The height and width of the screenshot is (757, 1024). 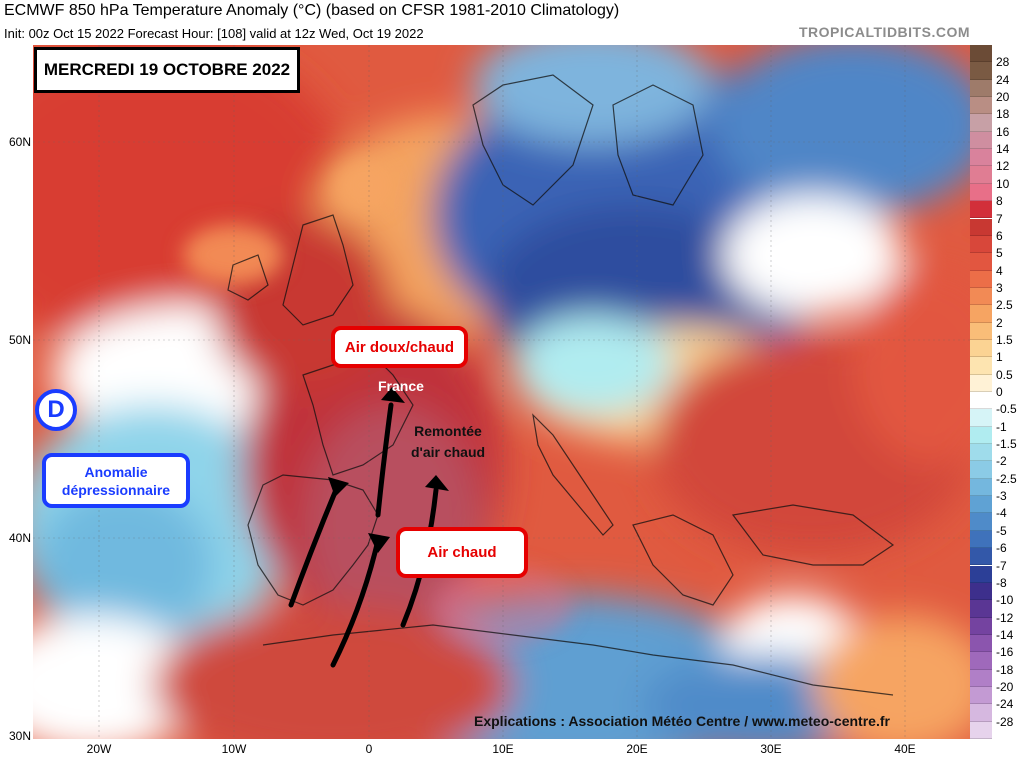 I want to click on colorbar-tick-label: 28, so click(x=1003, y=62).